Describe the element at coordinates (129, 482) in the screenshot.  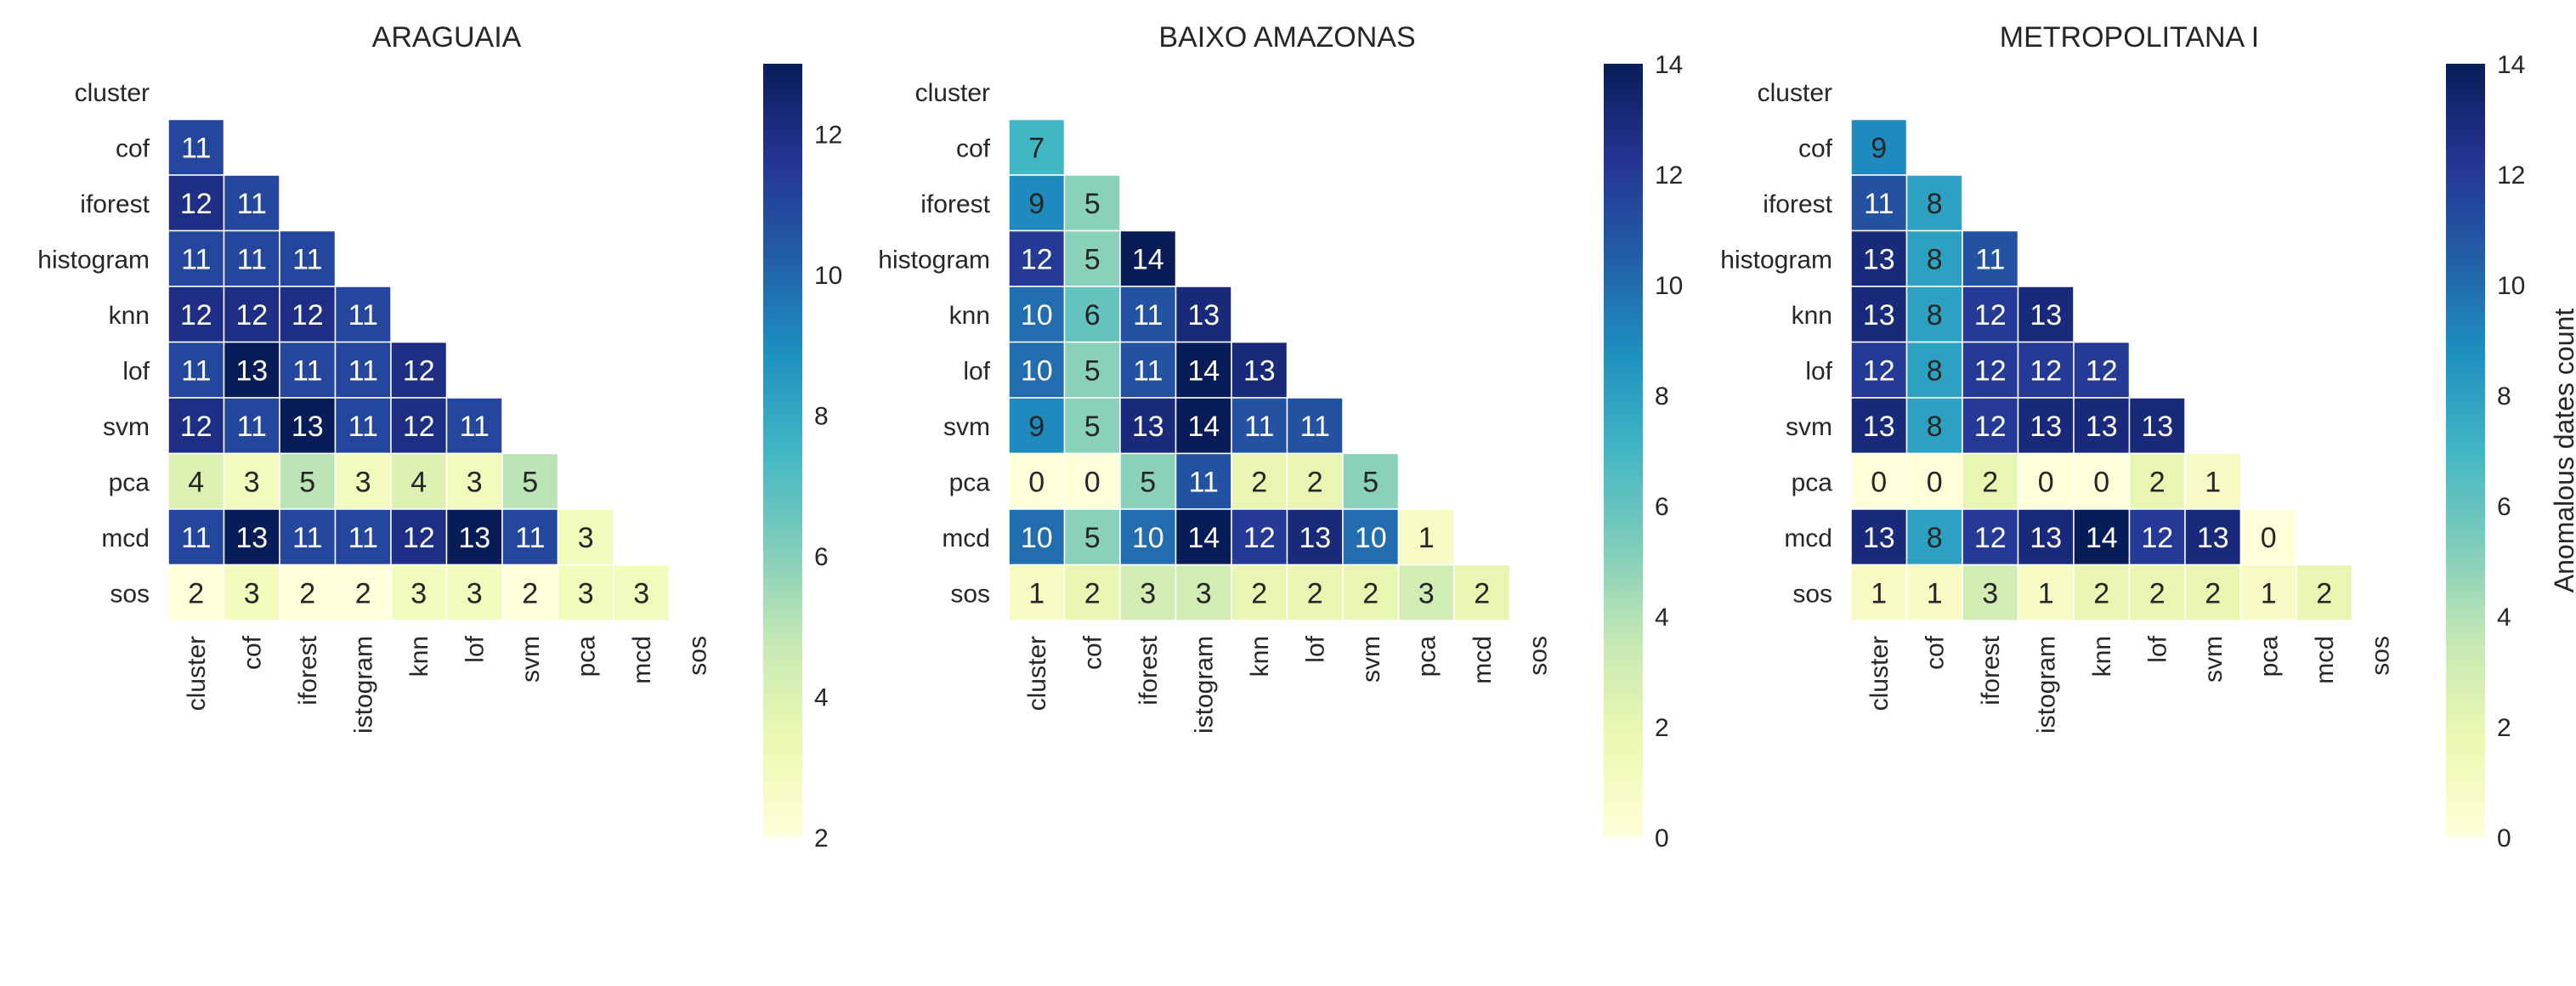
I see `row-label-pca: pca` at that location.